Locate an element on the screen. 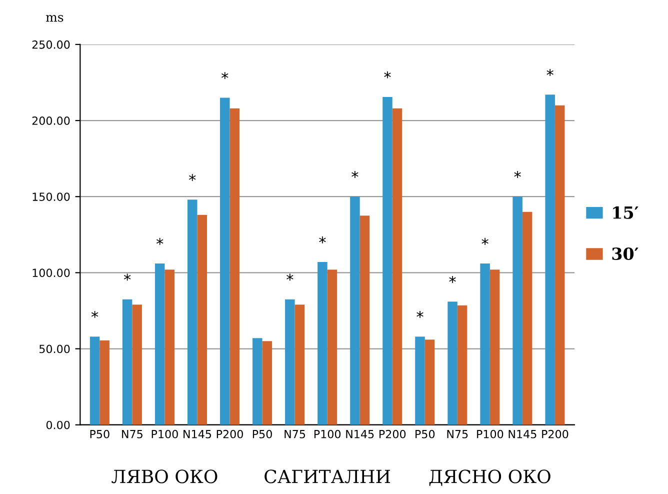 This screenshot has width=668, height=494. y-tick-label: 100.00 is located at coordinates (51, 273).